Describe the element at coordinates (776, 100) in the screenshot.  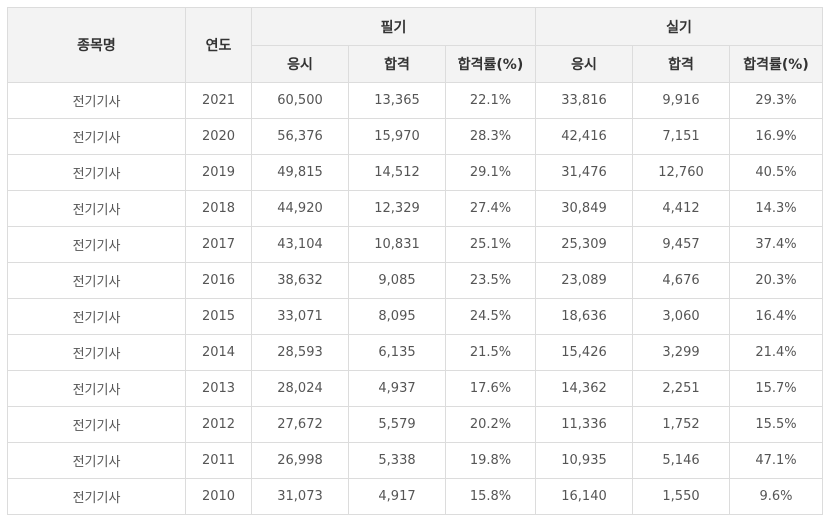
I see `cell-practical-rate: 29.3%` at that location.